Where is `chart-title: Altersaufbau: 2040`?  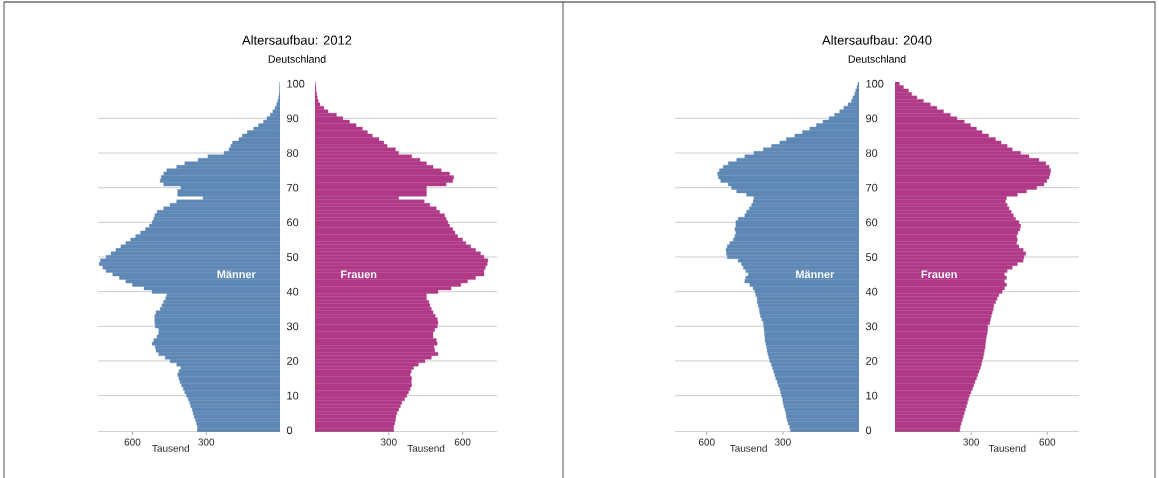
chart-title: Altersaufbau: 2040 is located at coordinates (877, 40).